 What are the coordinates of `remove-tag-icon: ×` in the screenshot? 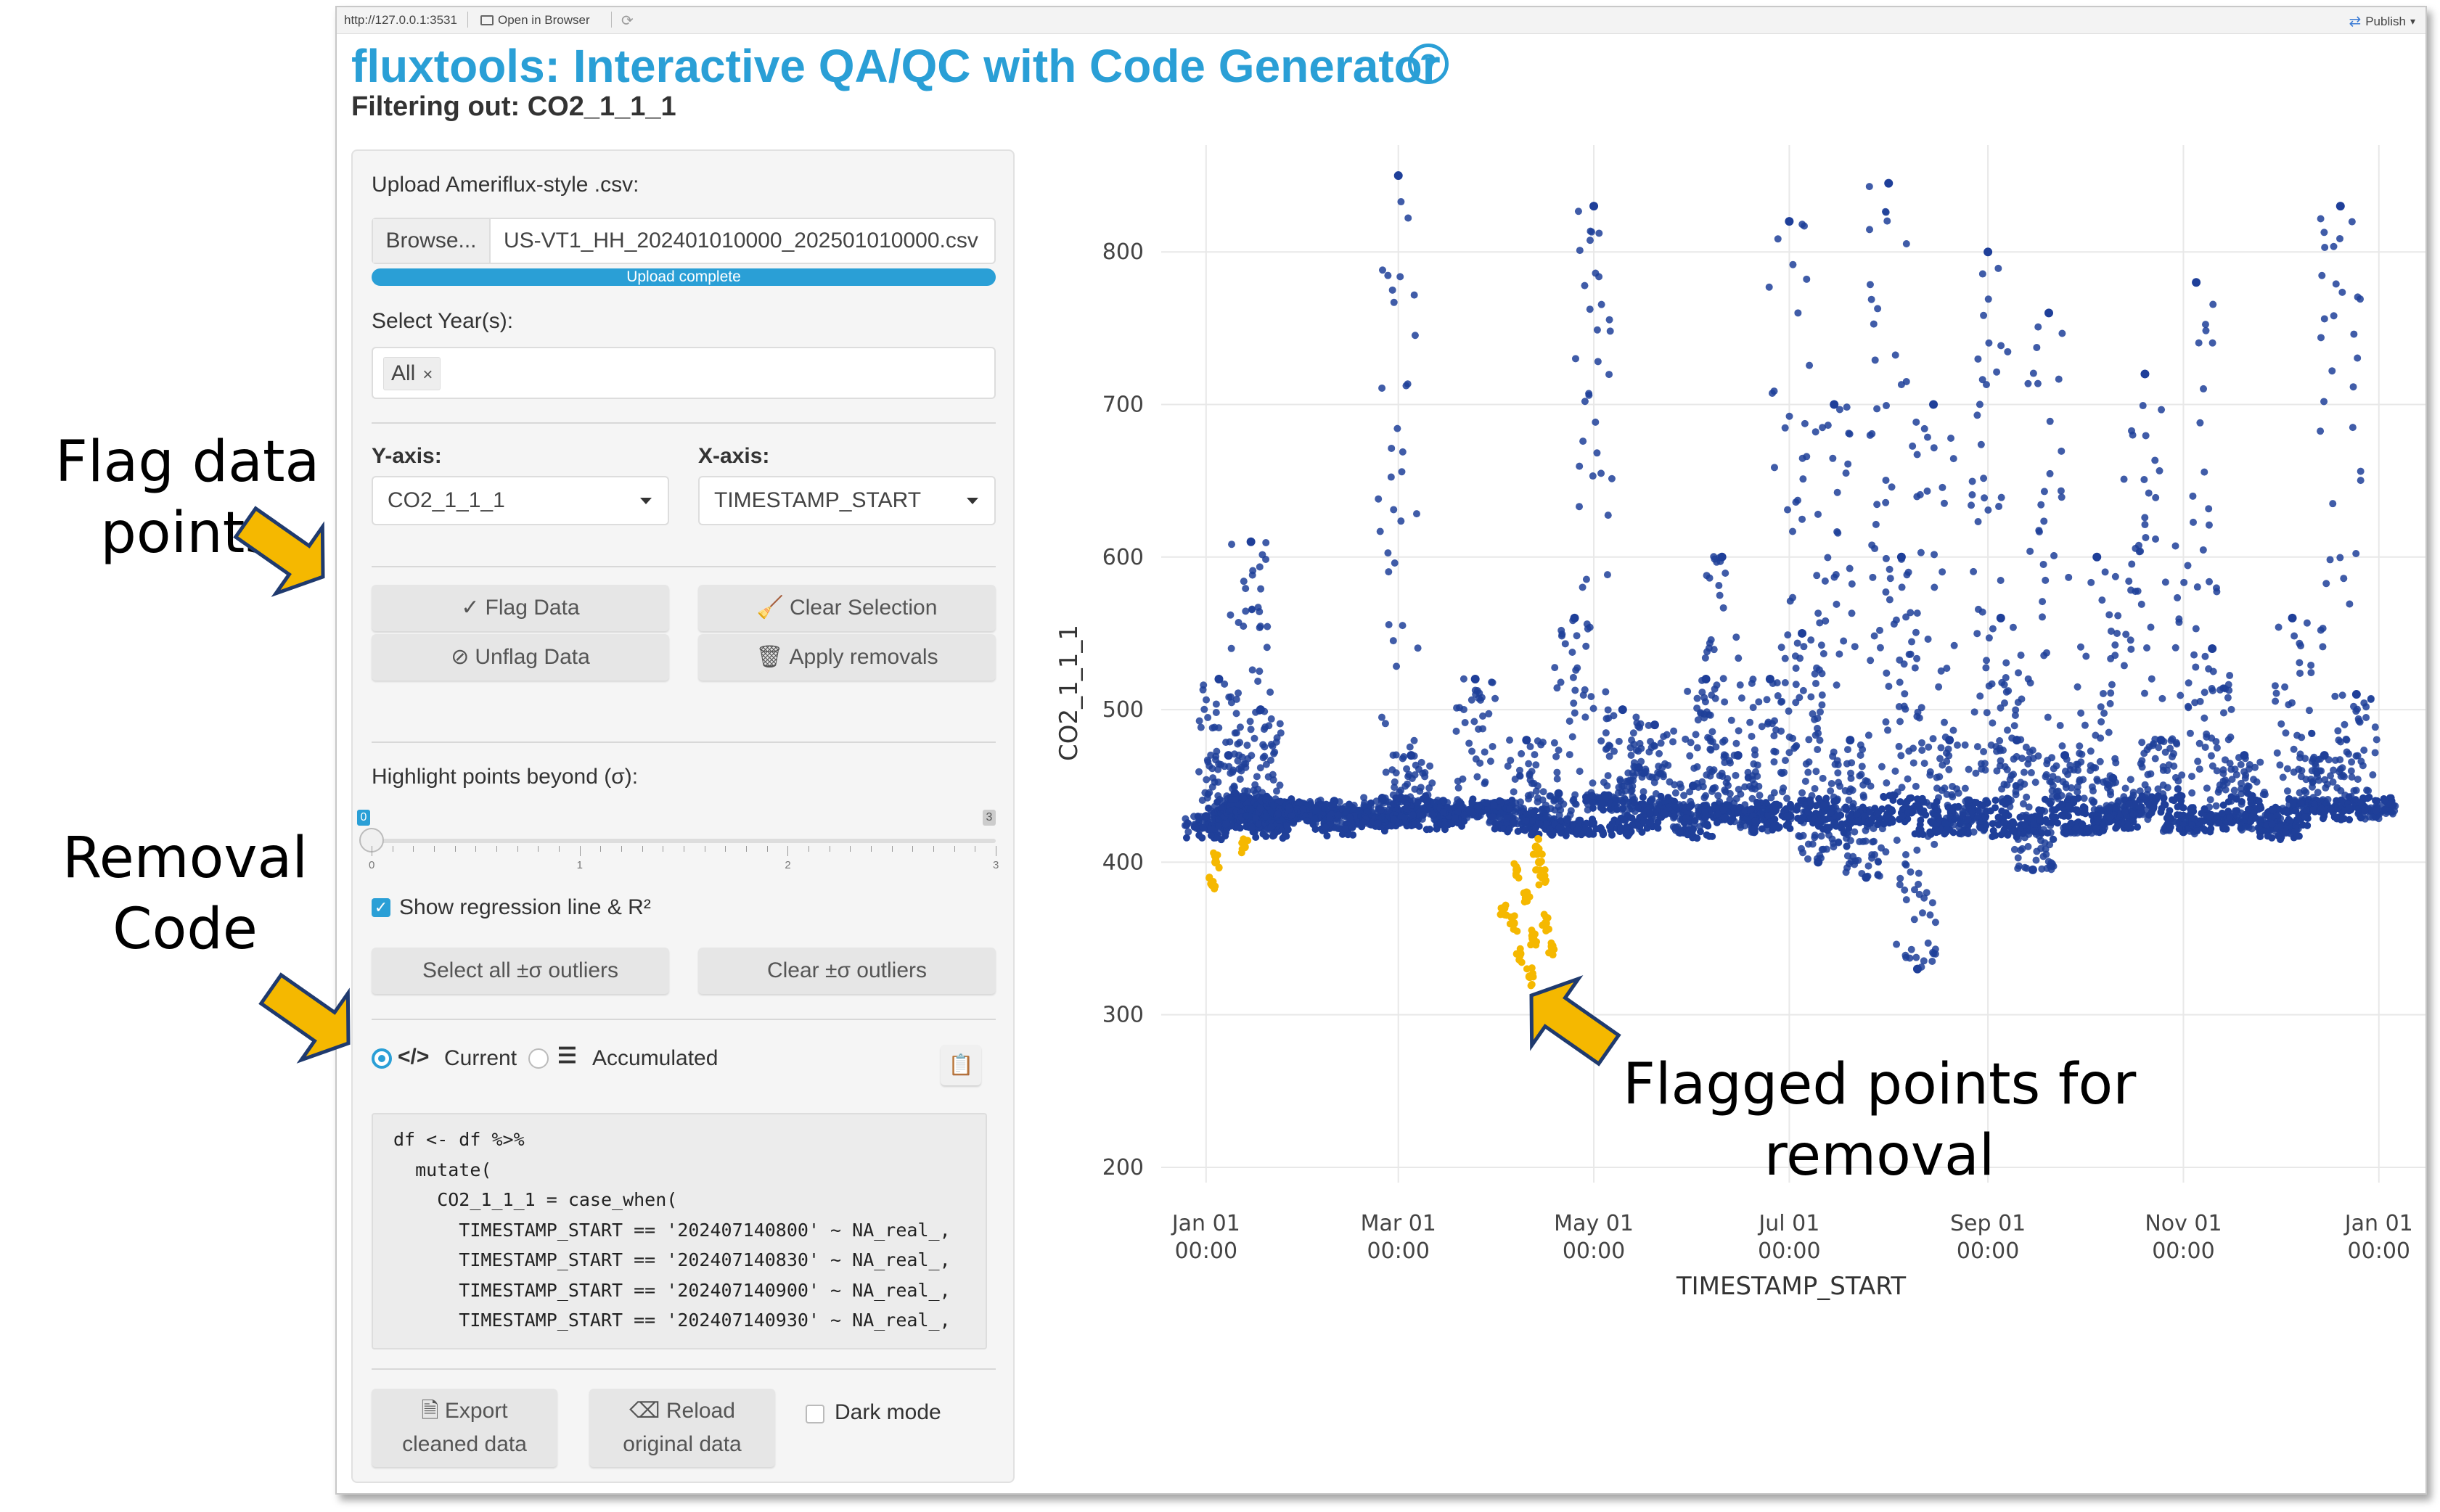 It's located at (427, 375).